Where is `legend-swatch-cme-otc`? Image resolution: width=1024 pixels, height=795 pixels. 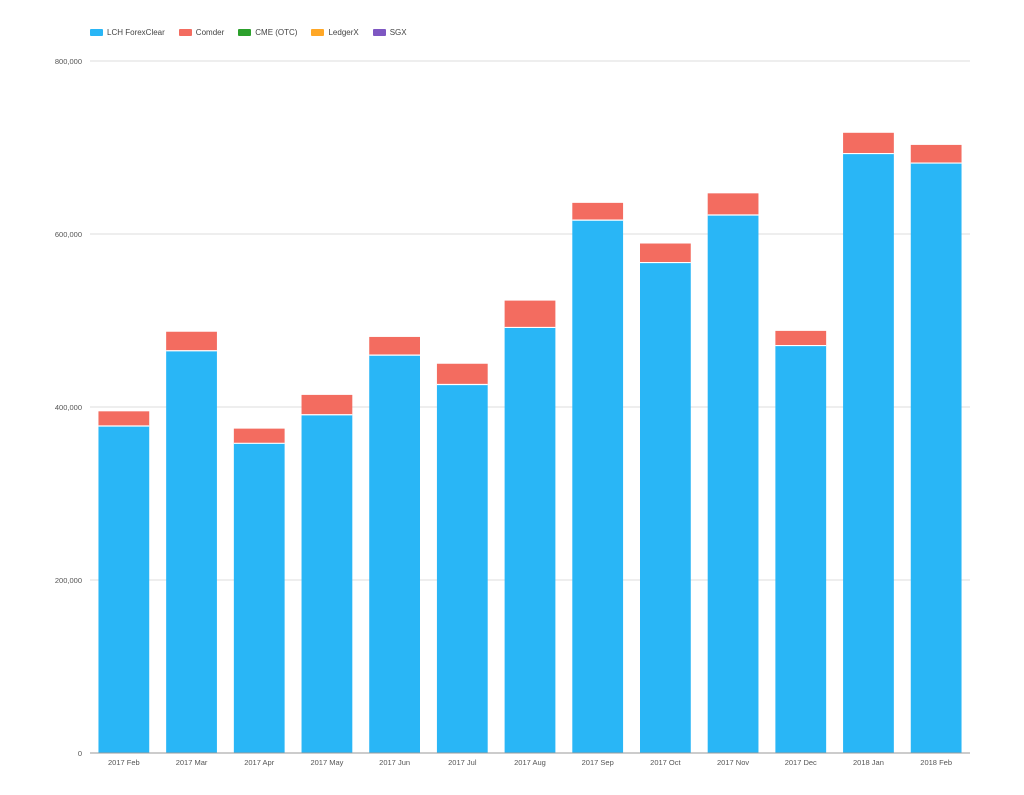
legend-swatch-cme-otc is located at coordinates (245, 32).